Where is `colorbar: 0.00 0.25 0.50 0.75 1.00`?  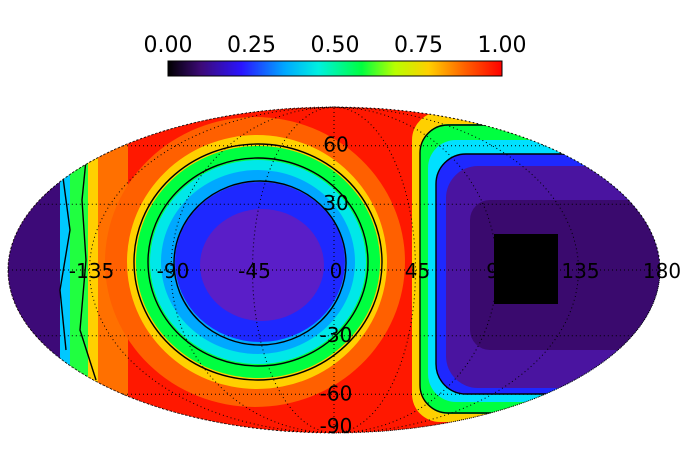 colorbar: 0.00 0.25 0.50 0.75 1.00 is located at coordinates (335, 55).